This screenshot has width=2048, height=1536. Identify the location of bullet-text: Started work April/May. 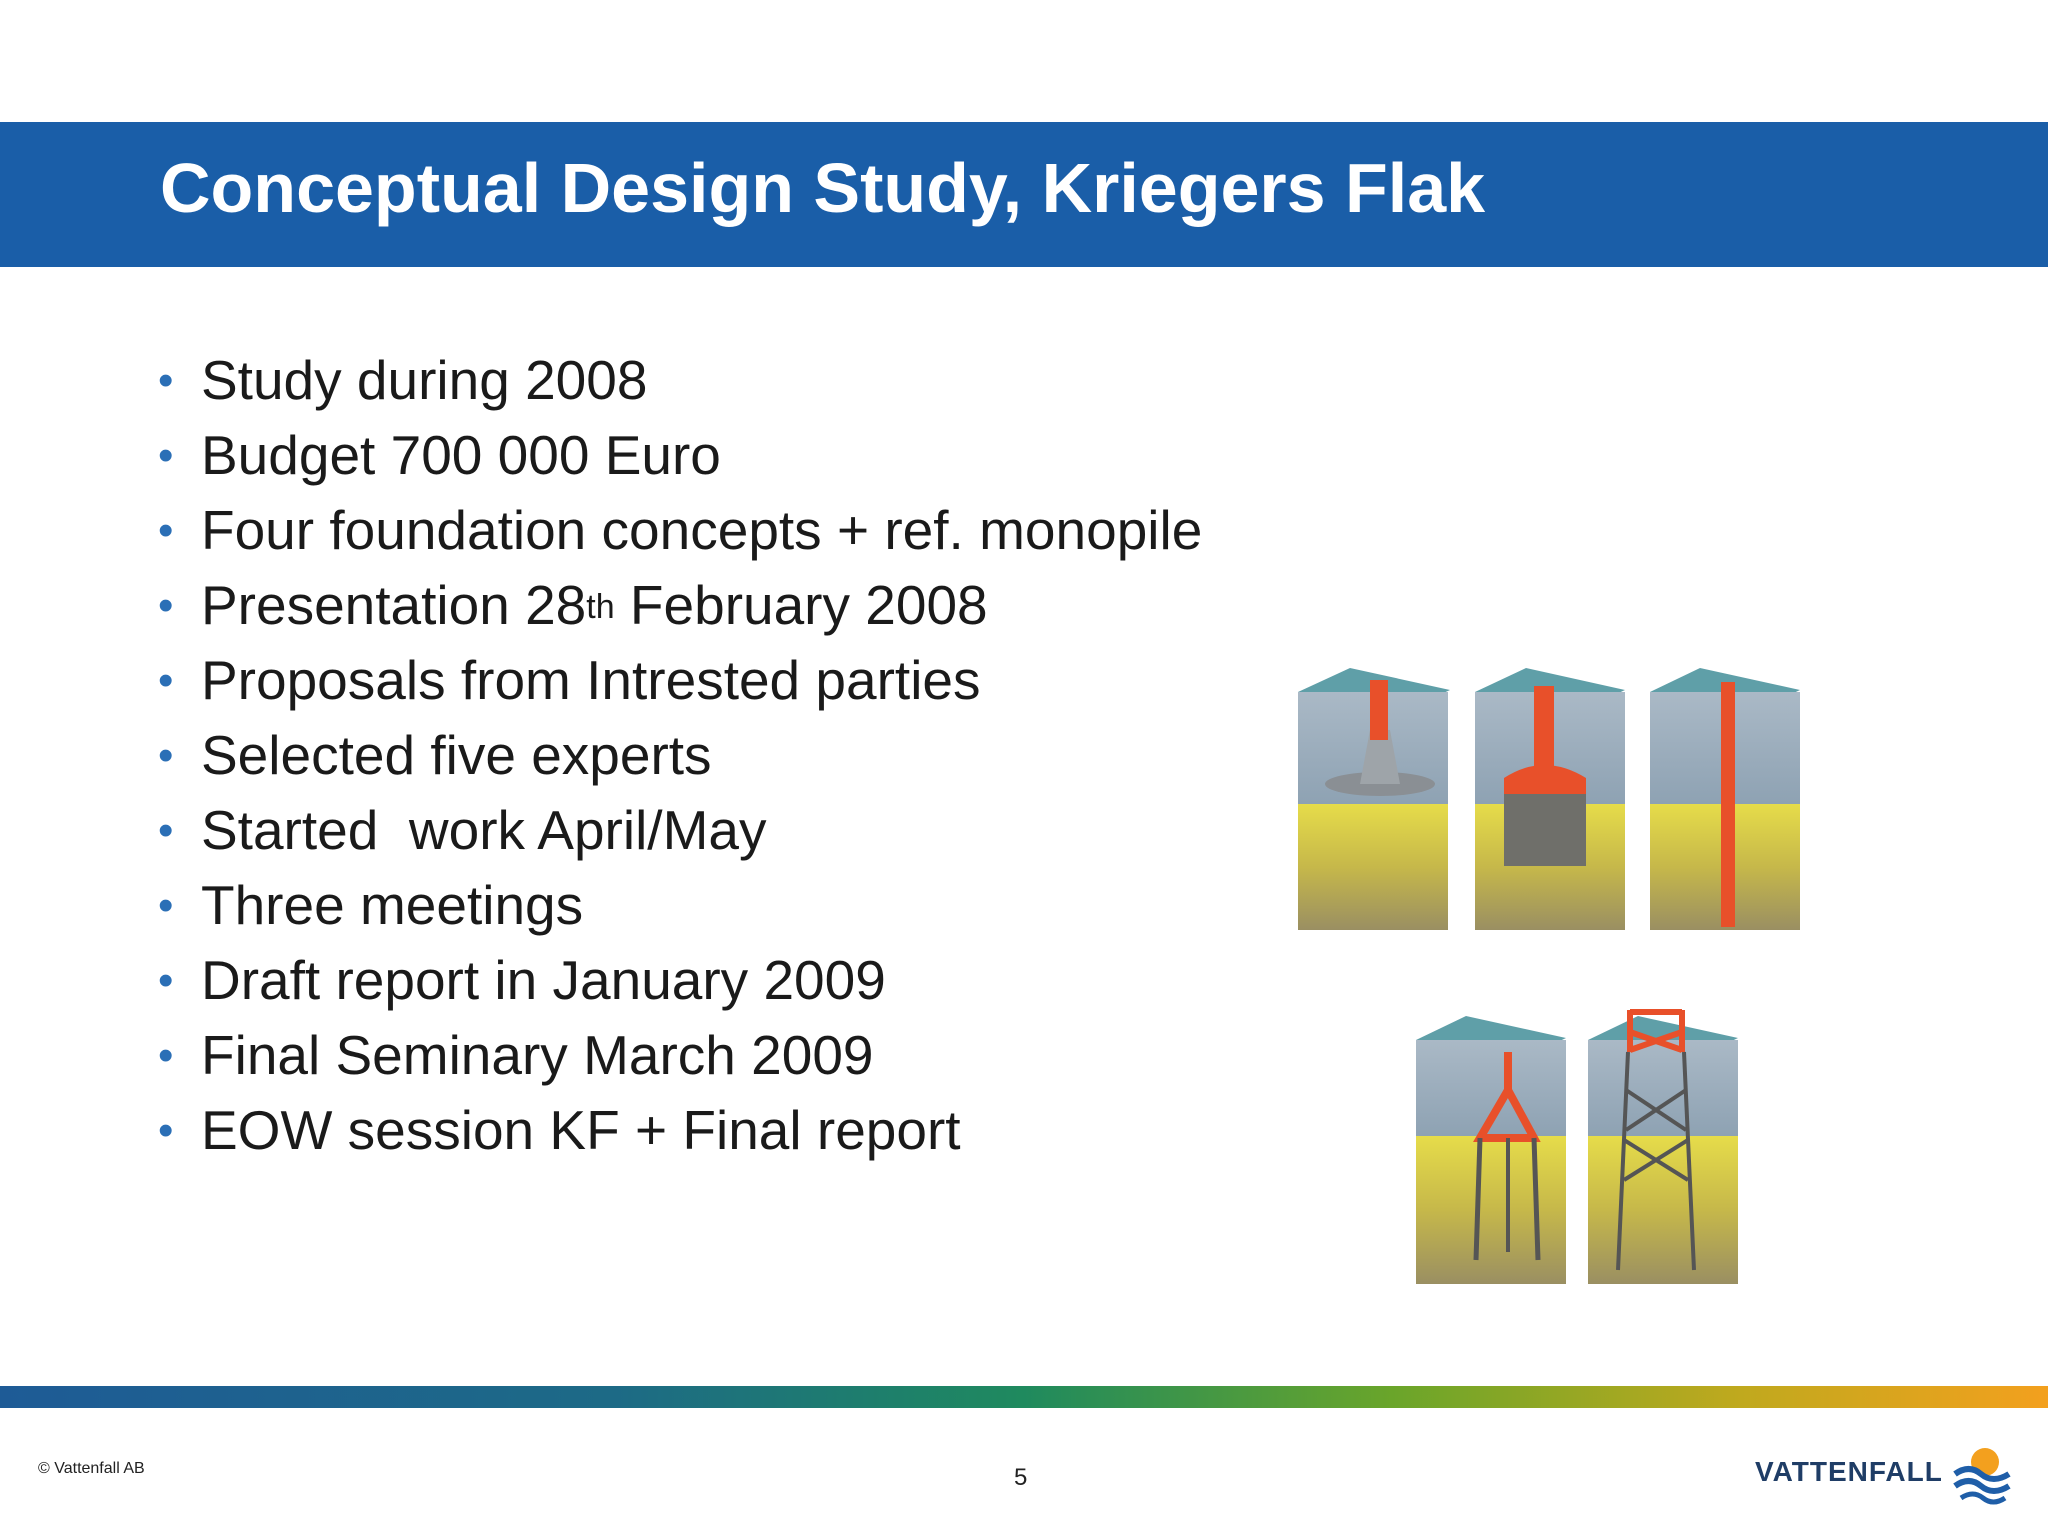
(484, 830).